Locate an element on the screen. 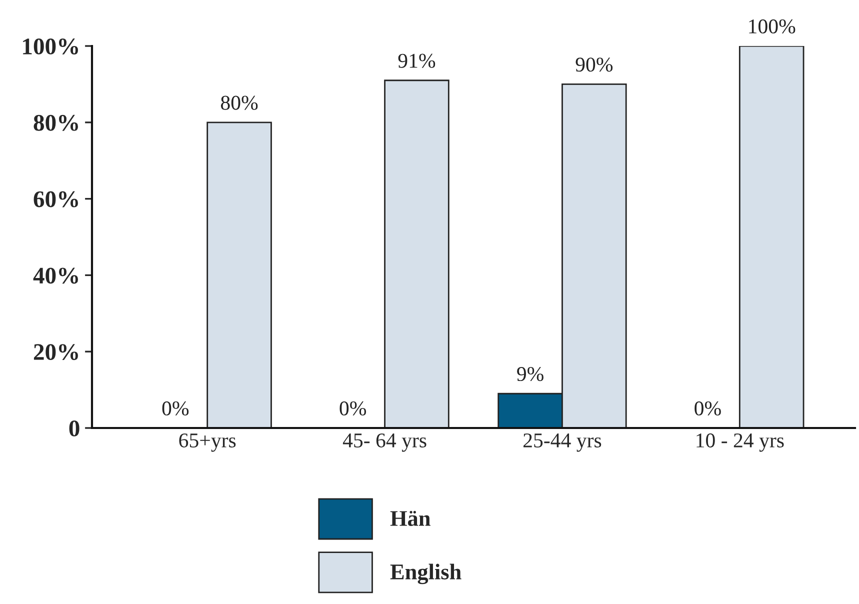 The image size is (859, 604). legend-label: Hän is located at coordinates (410, 518).